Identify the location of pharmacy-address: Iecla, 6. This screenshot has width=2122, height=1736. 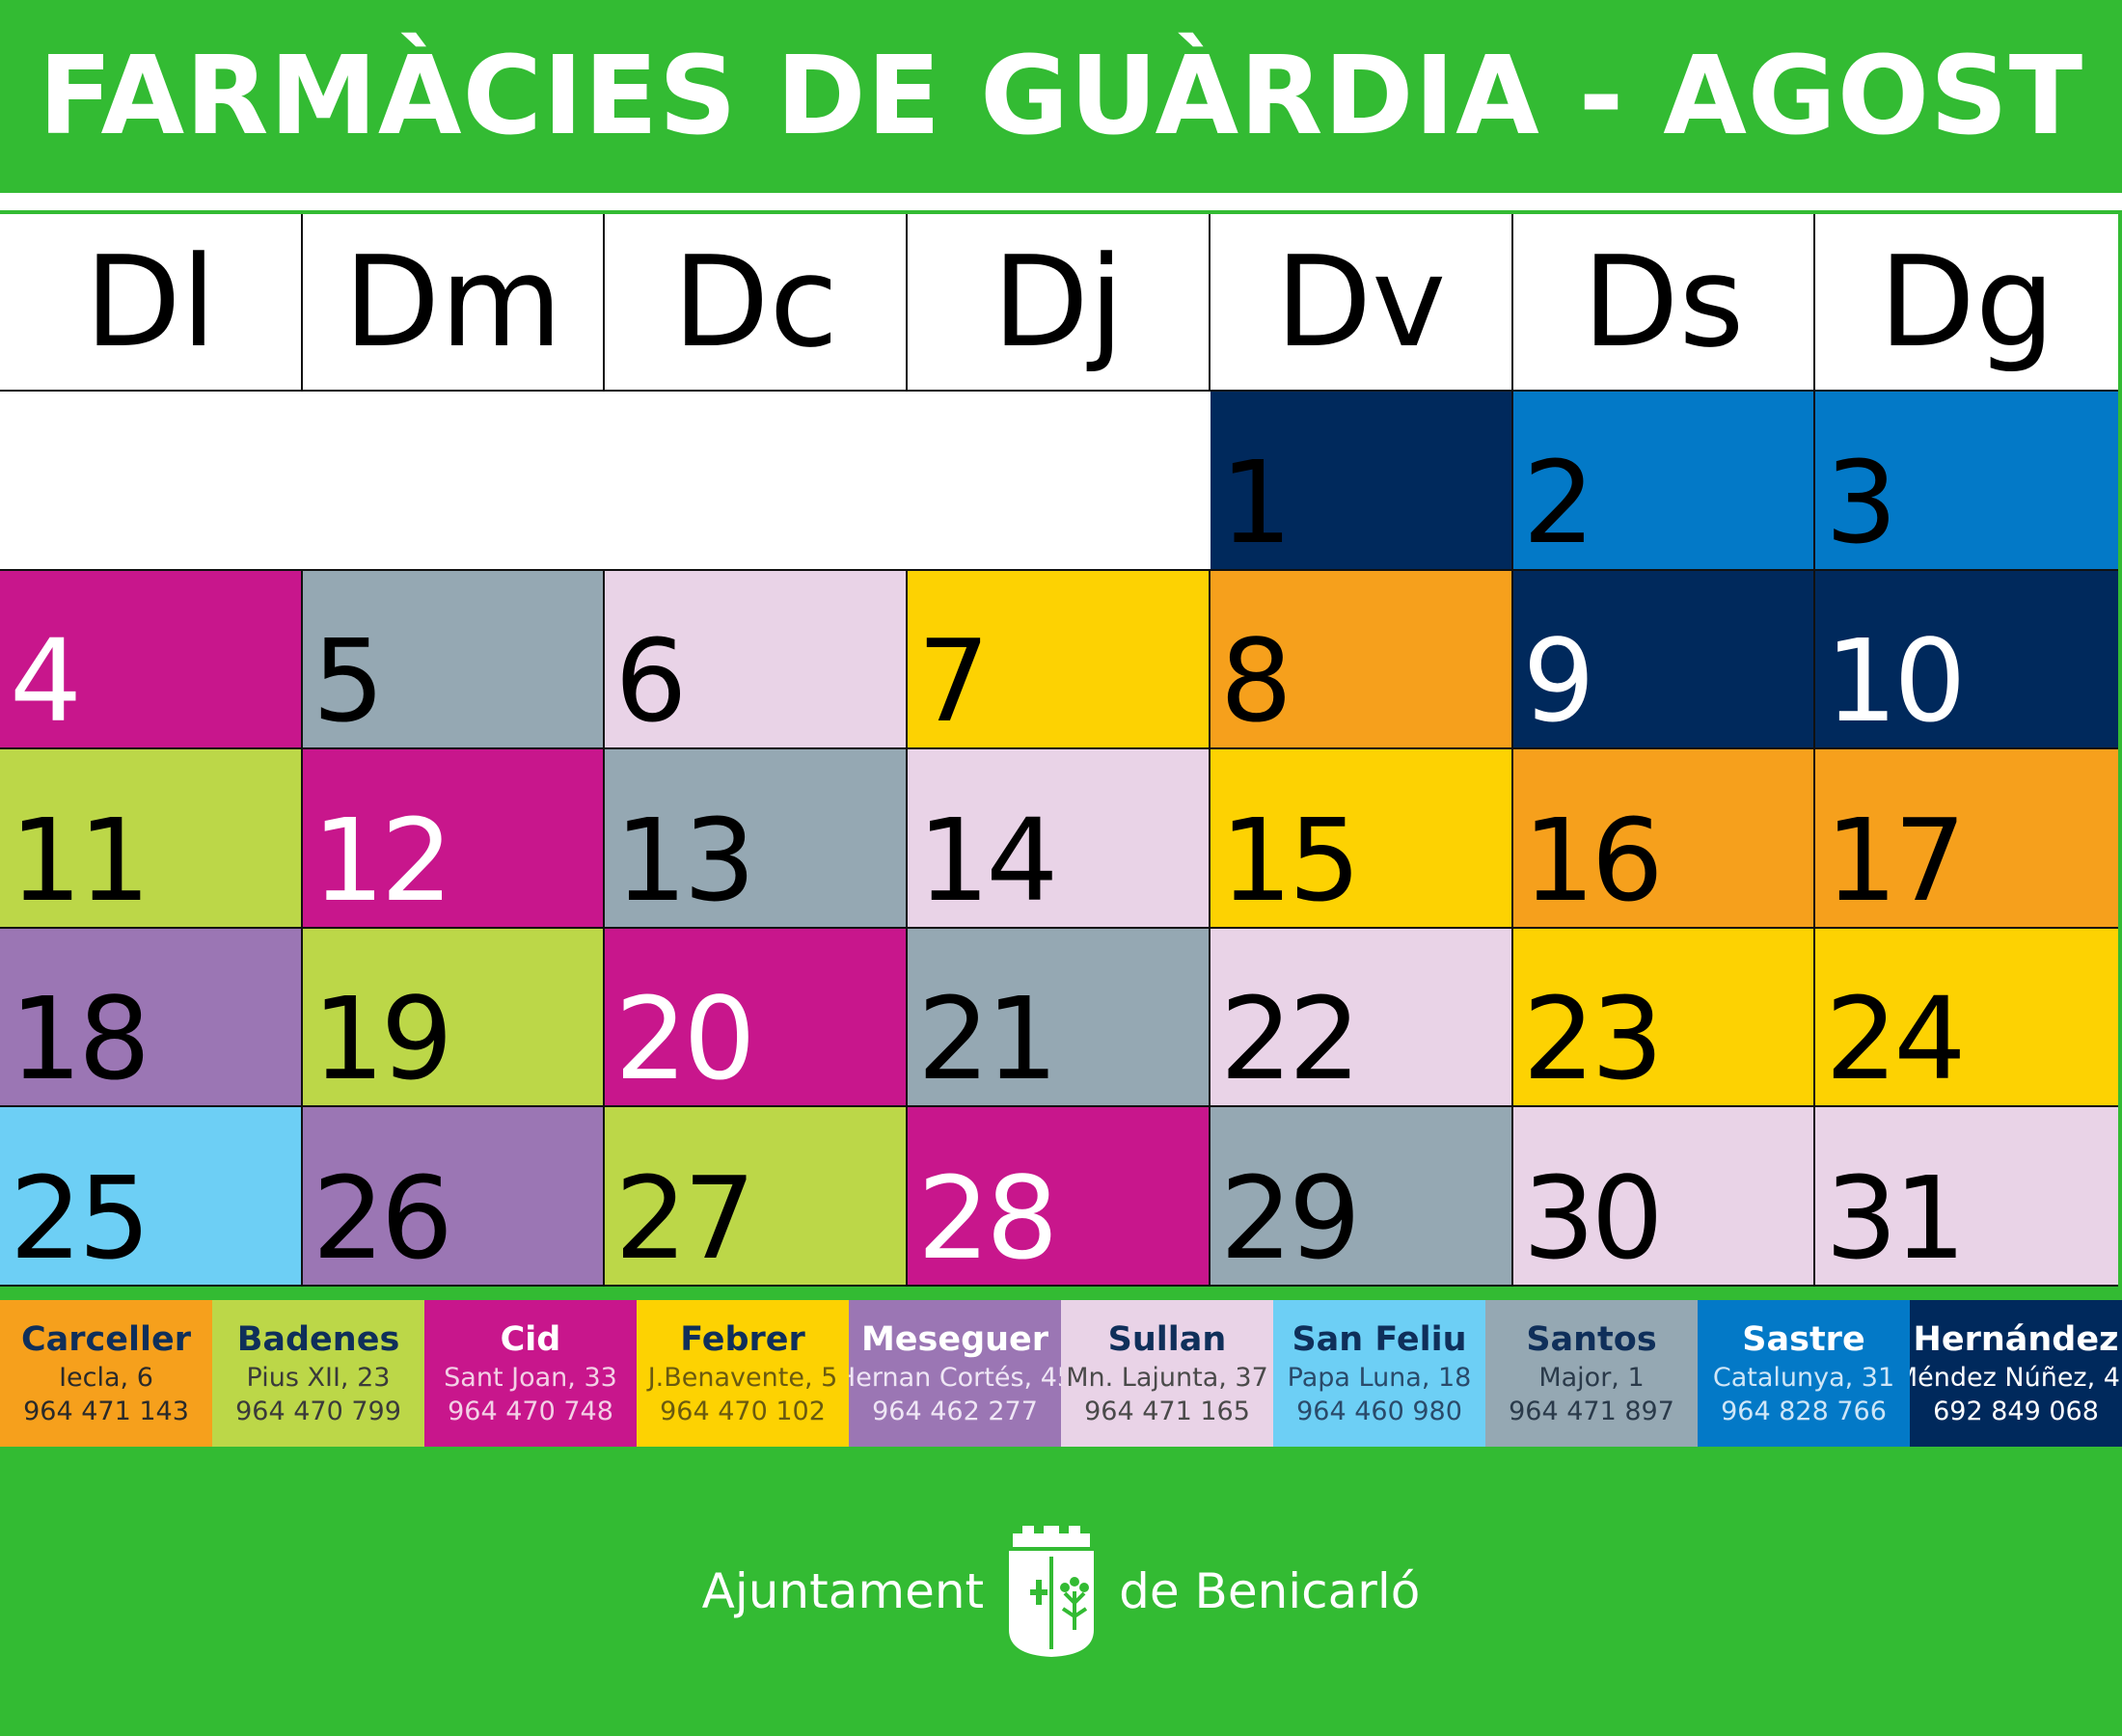
(106, 1378).